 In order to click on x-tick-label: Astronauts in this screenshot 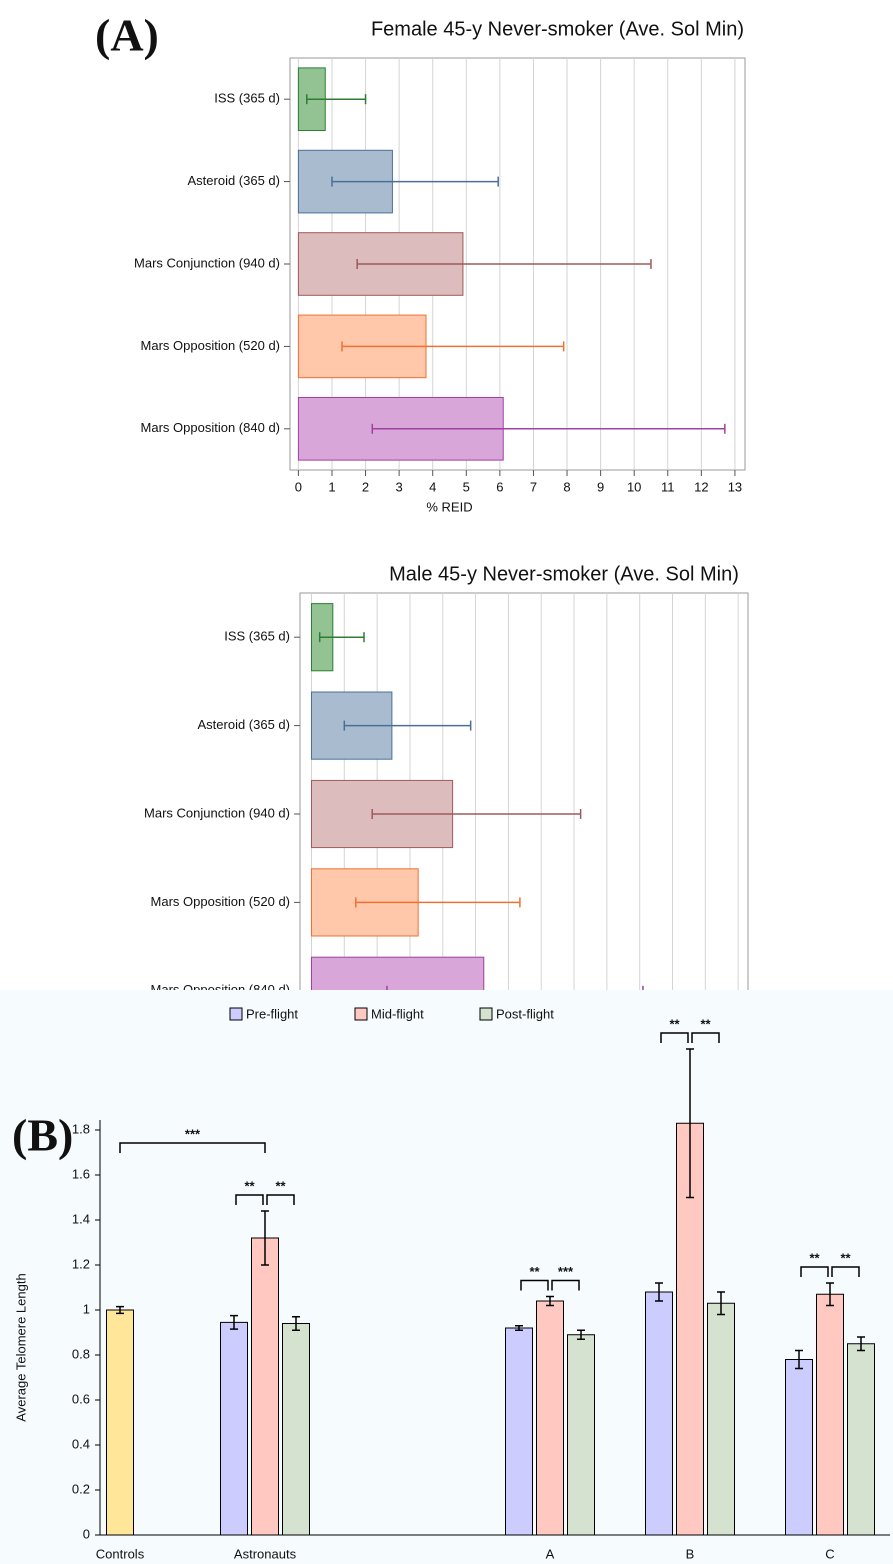, I will do `click(265, 1553)`.